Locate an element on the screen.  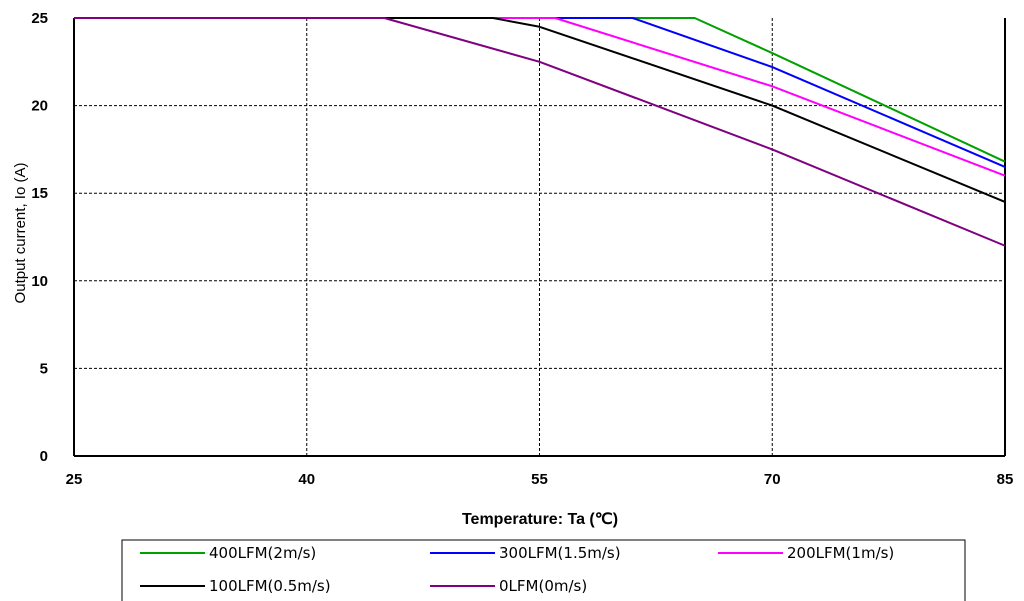
y-tick-label: 20 is located at coordinates (39, 106).